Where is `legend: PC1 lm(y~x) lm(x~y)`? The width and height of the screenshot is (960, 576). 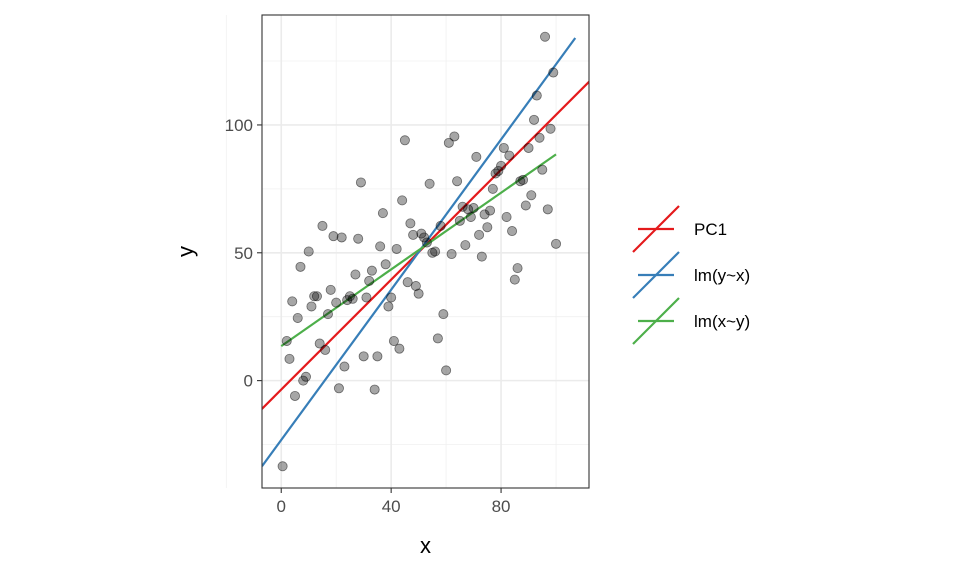
legend: PC1 lm(y~x) lm(x~y) is located at coordinates (691, 275).